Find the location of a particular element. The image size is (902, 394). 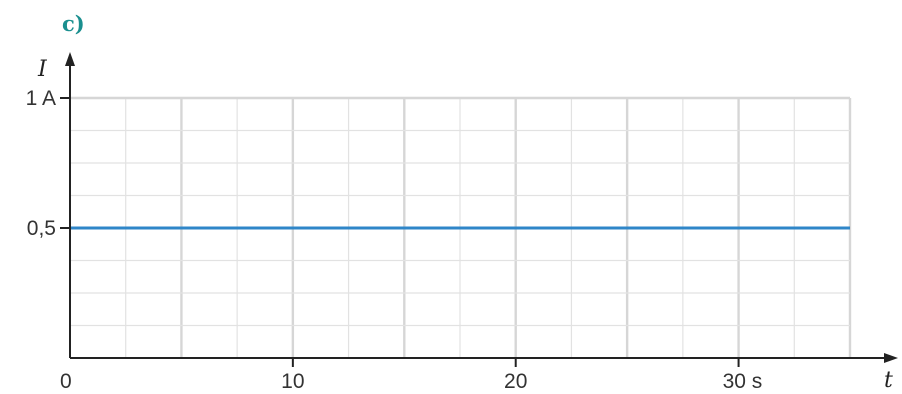

x-axis-name: t is located at coordinates (888, 380).